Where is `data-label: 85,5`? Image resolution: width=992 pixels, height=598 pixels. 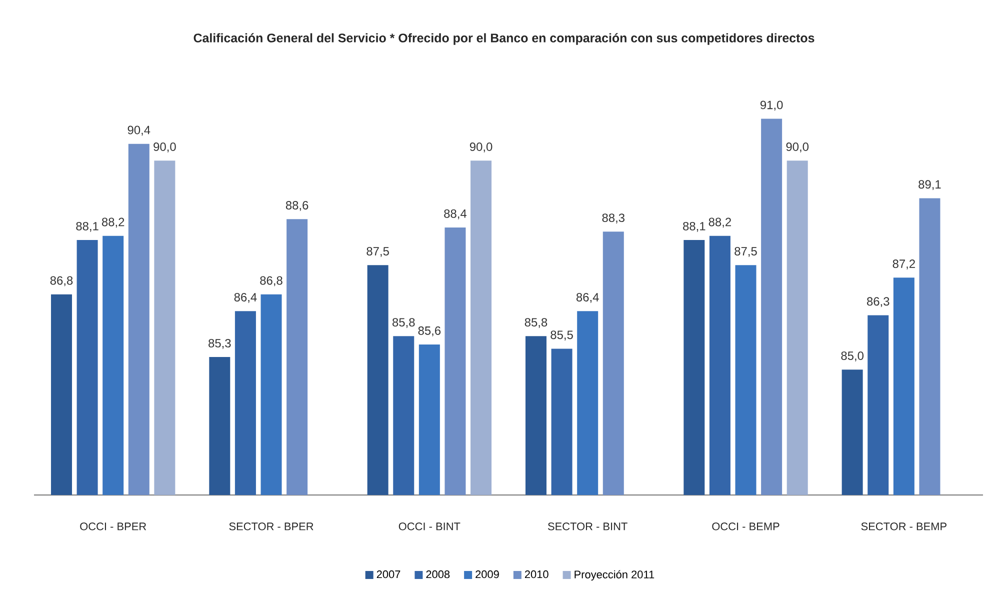 data-label: 85,5 is located at coordinates (561, 335).